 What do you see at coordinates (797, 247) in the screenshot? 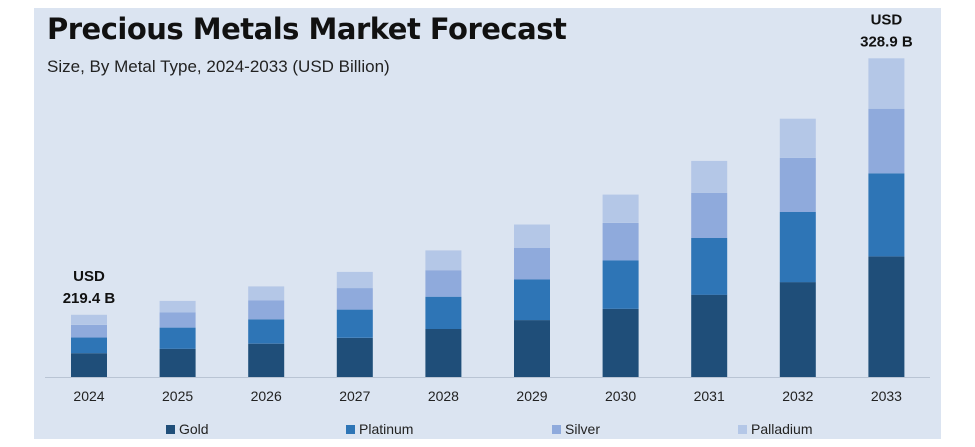
I see `bar-platinum-2032` at bounding box center [797, 247].